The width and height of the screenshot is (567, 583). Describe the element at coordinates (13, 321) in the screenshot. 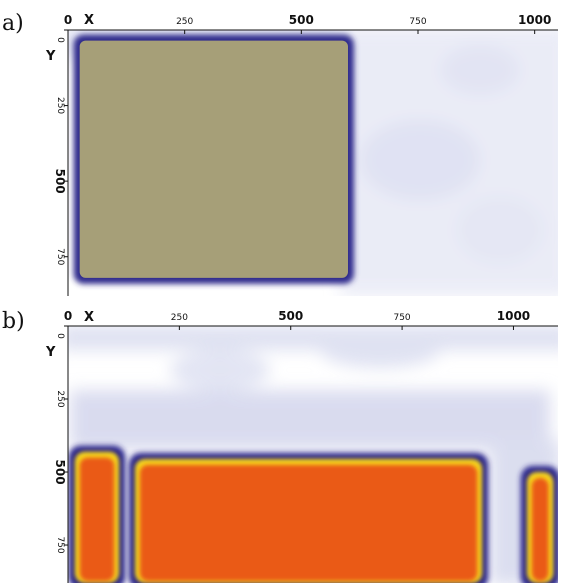

I see `panel-b-label: b)` at that location.